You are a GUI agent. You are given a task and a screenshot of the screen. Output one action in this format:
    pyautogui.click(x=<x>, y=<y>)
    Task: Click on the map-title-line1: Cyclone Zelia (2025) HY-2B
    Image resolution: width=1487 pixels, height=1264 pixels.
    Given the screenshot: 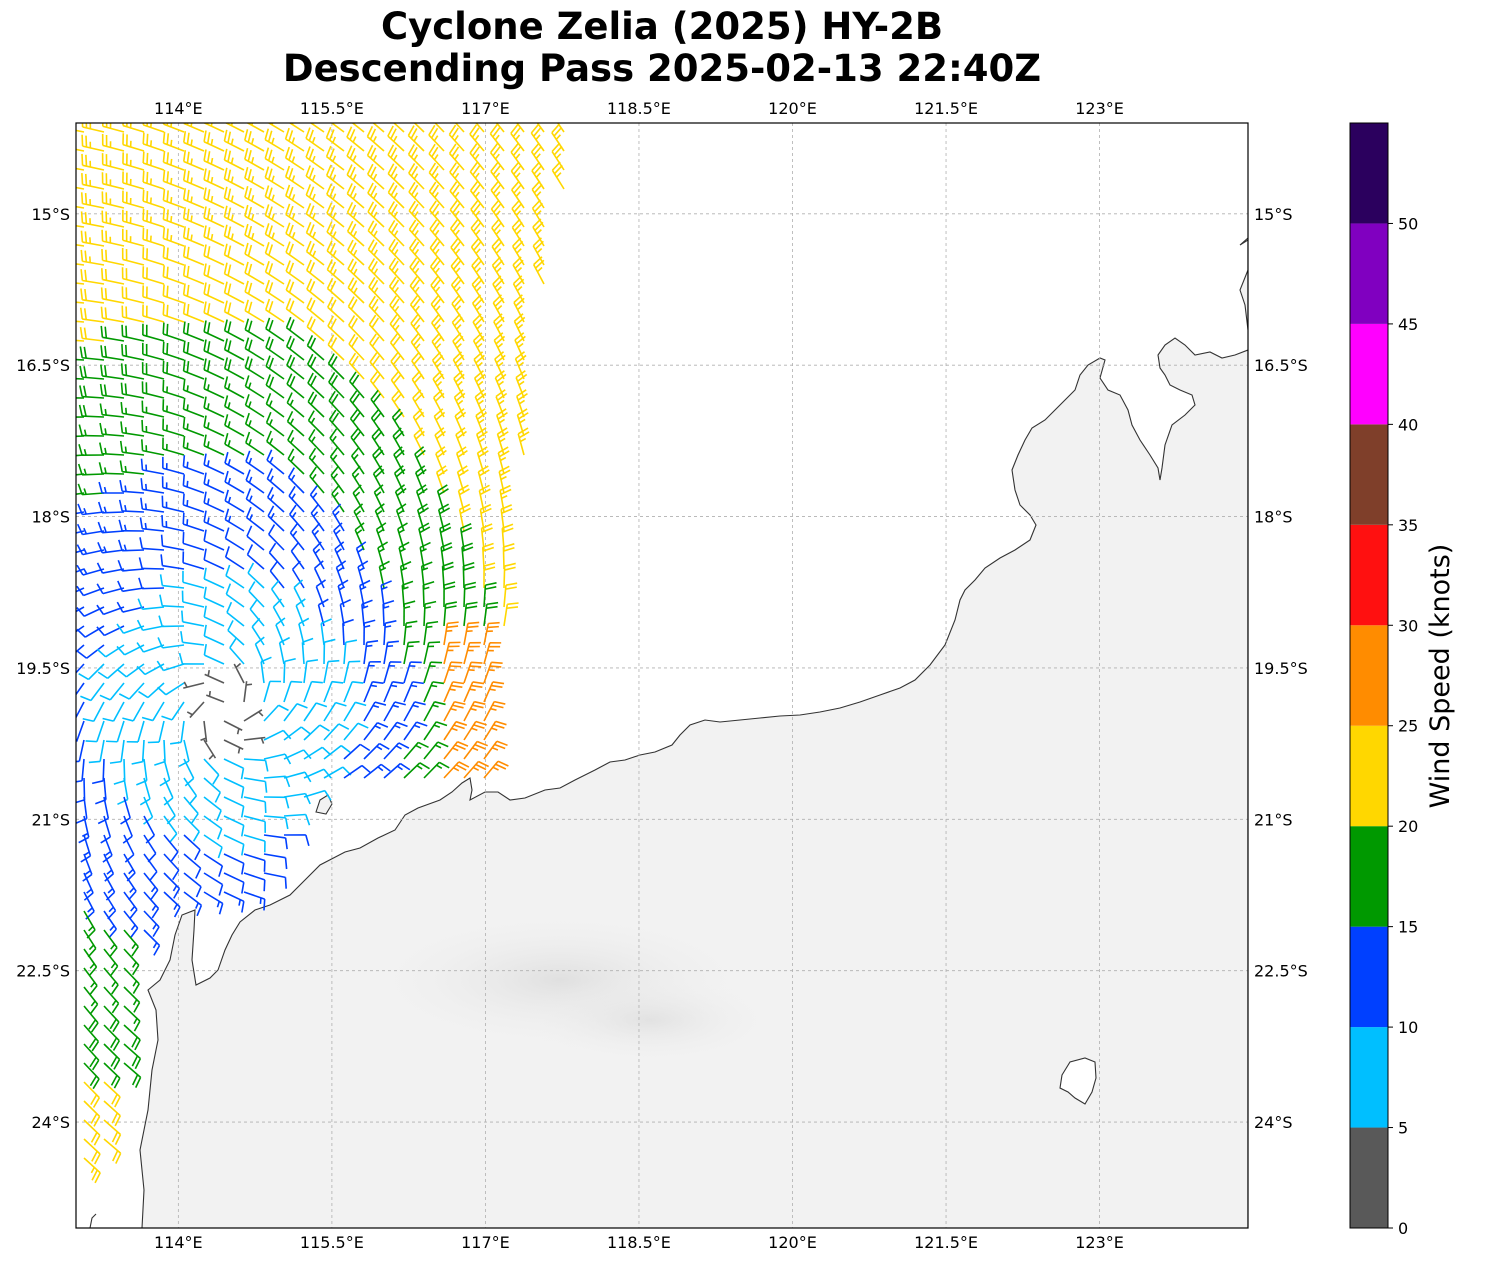 What is the action you would take?
    pyautogui.click(x=662, y=26)
    